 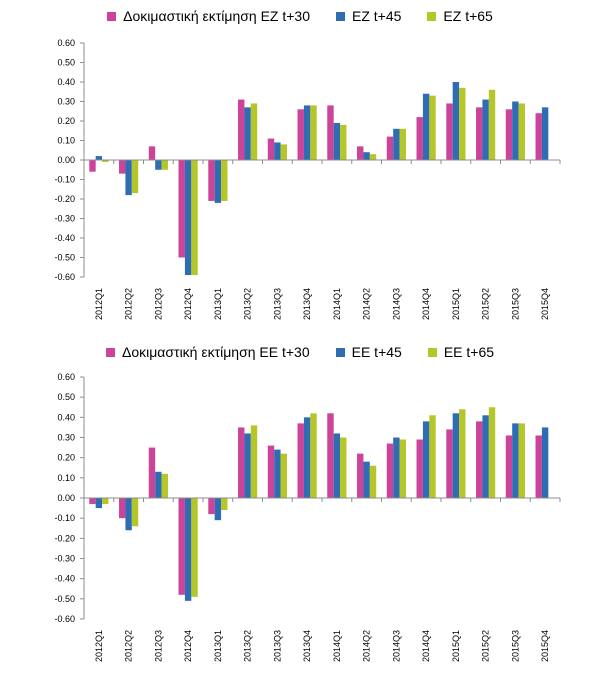 I want to click on legend-item: EE t+65, so click(x=460, y=352).